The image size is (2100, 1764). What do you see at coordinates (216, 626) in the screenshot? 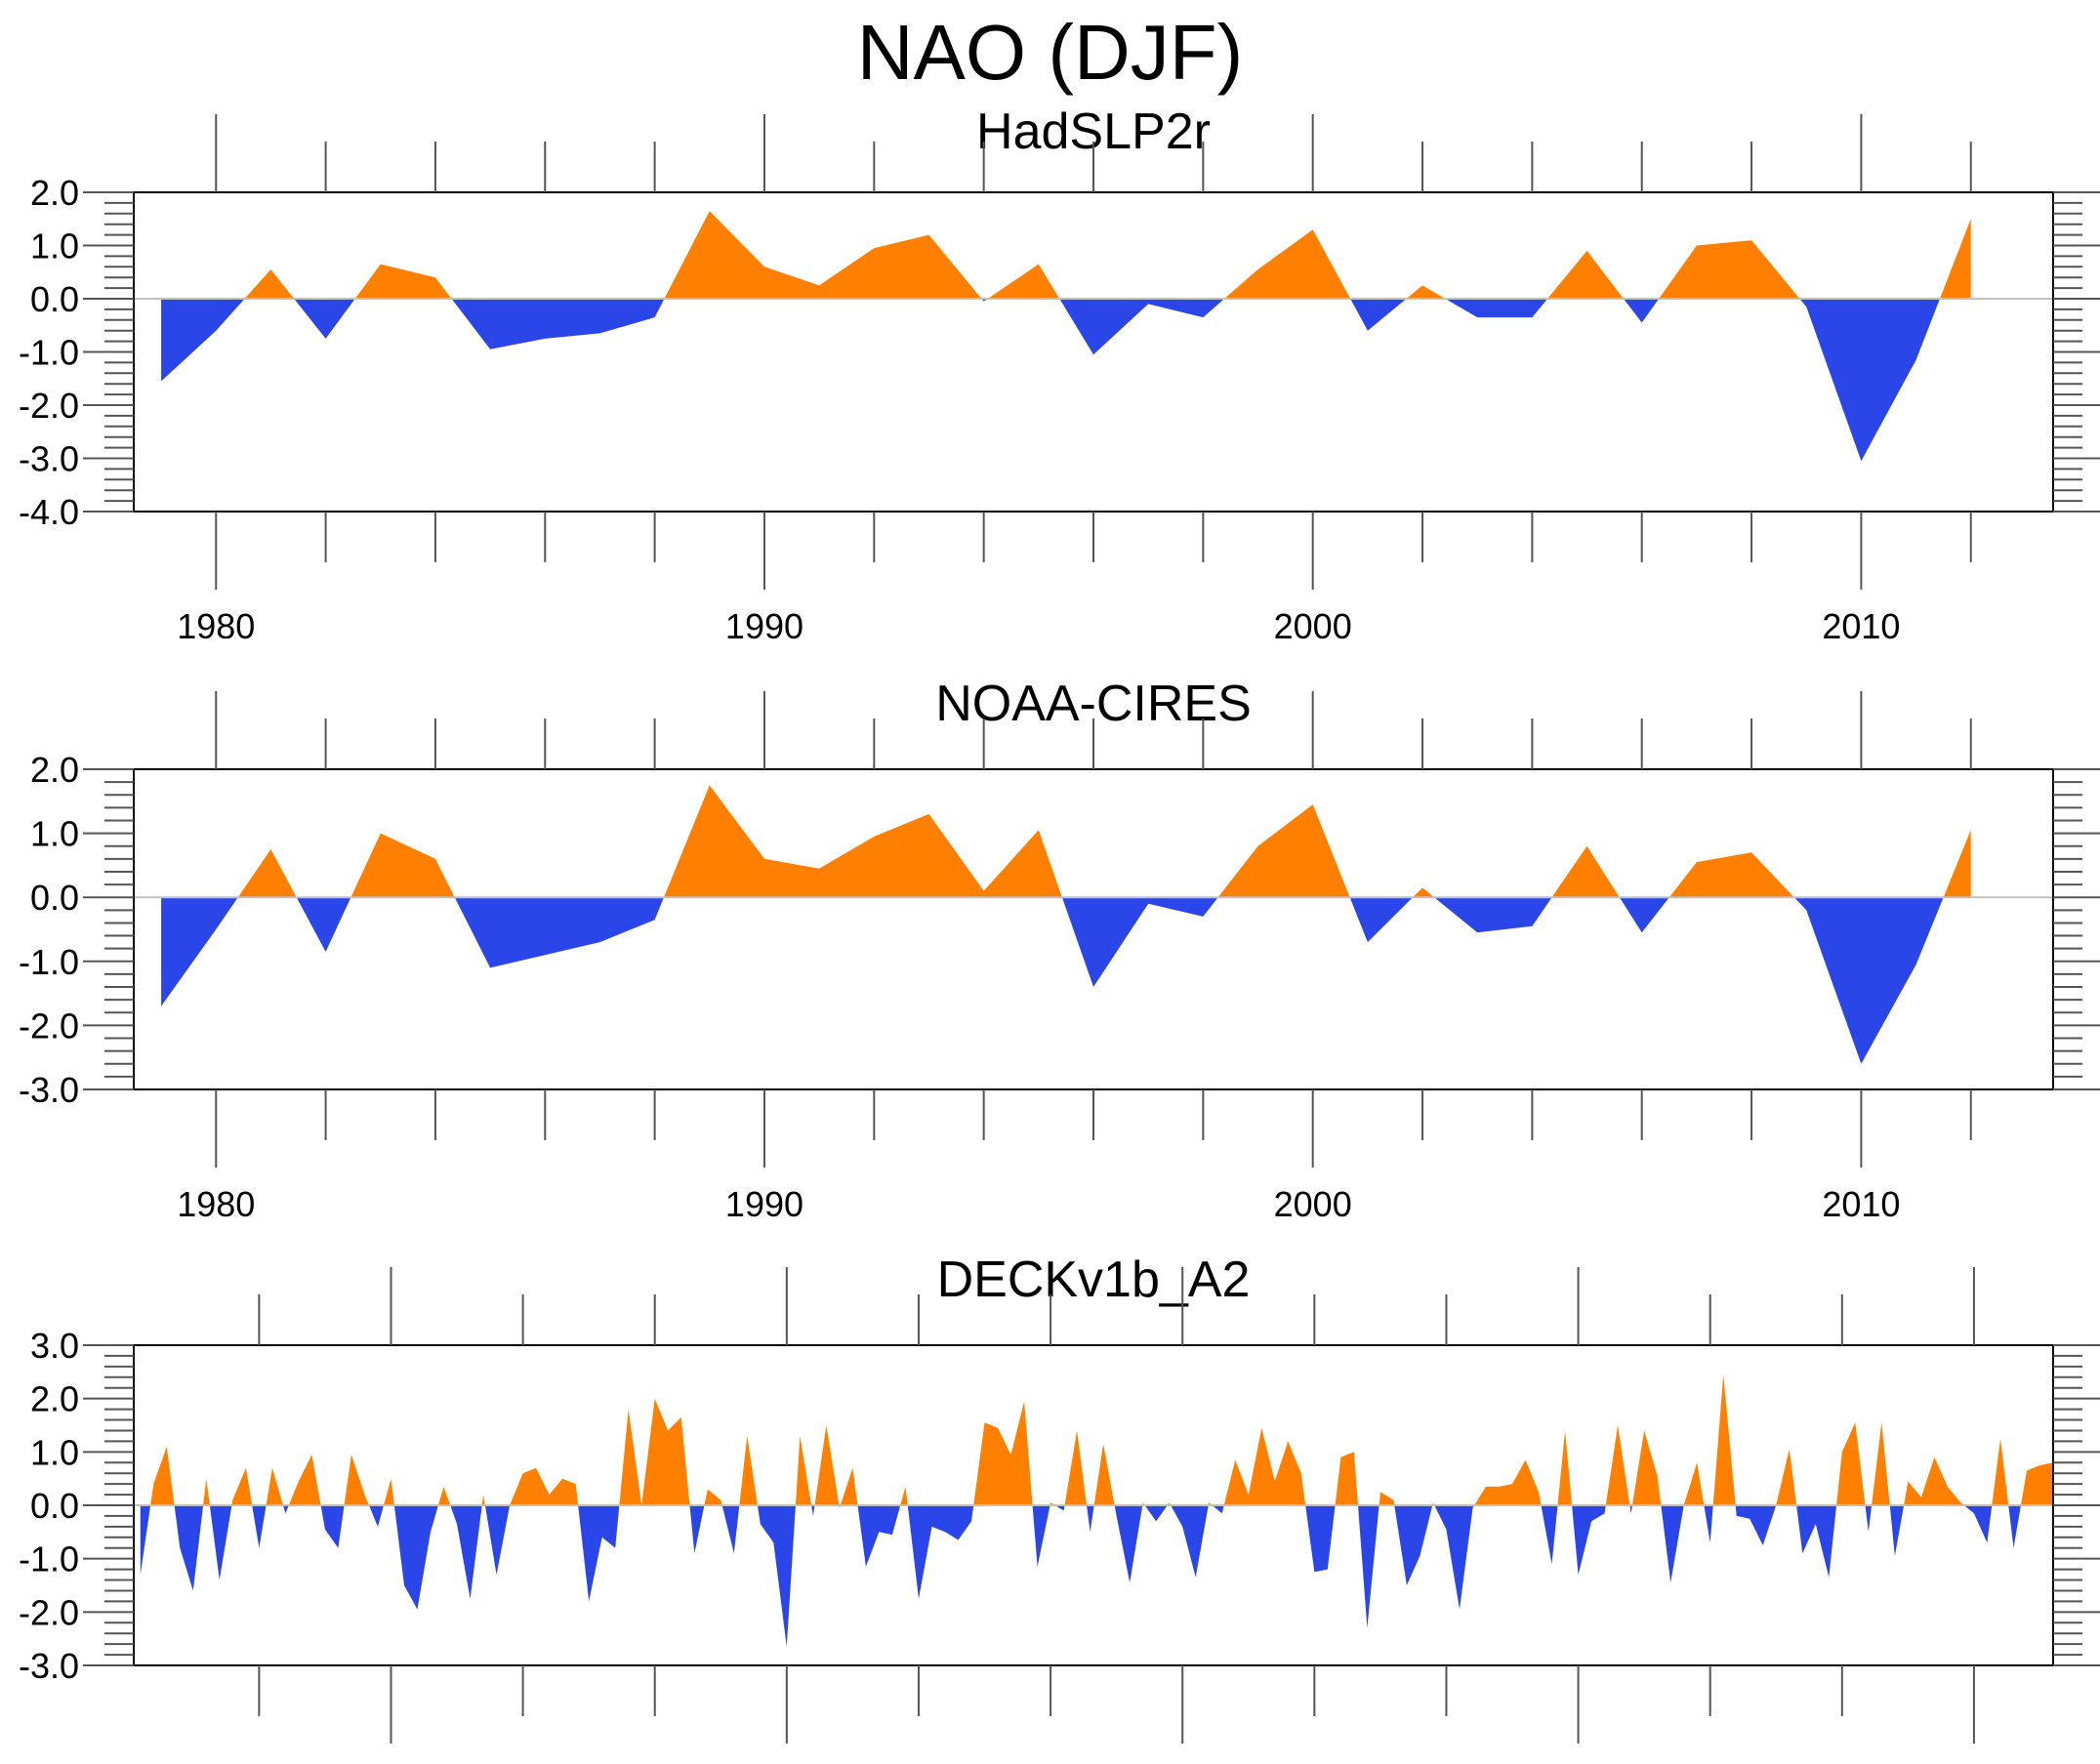
I see `panel-1-x-tick-label: 1980` at bounding box center [216, 626].